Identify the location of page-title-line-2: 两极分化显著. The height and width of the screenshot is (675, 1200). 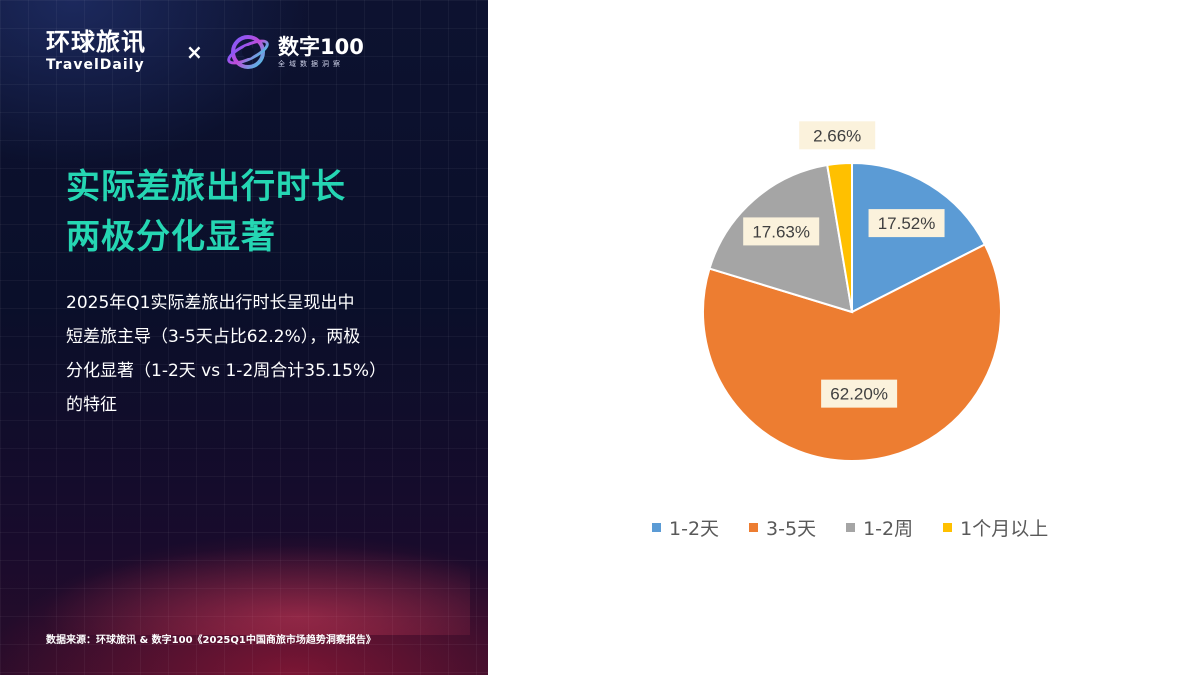
(171, 237).